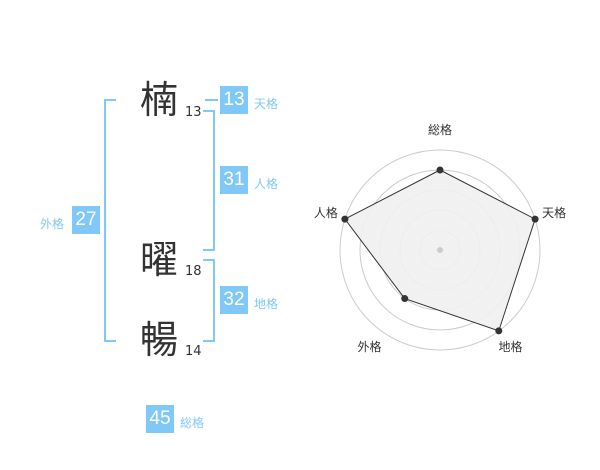 The image size is (600, 470). Describe the element at coordinates (159, 260) in the screenshot. I see `name-char-2: 曜` at that location.